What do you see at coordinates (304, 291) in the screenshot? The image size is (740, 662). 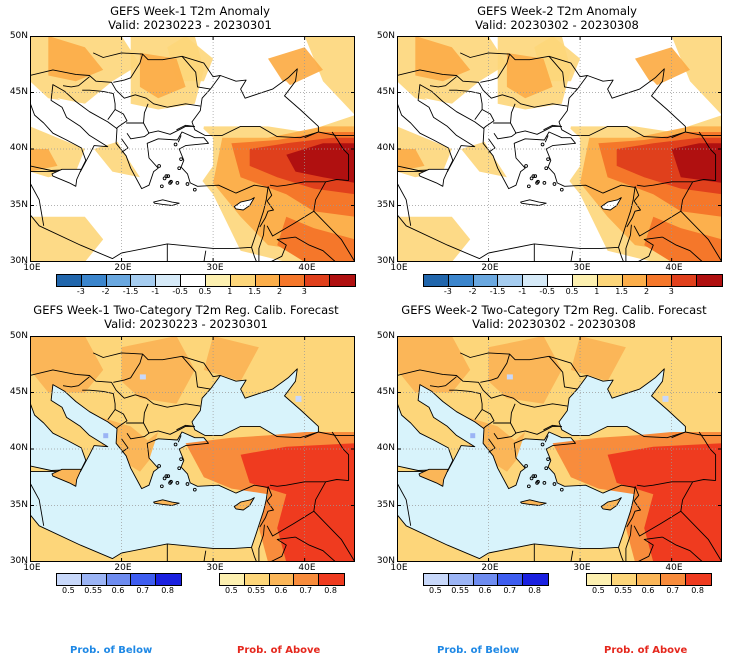 I see `colorbar-tick-label: 3` at bounding box center [304, 291].